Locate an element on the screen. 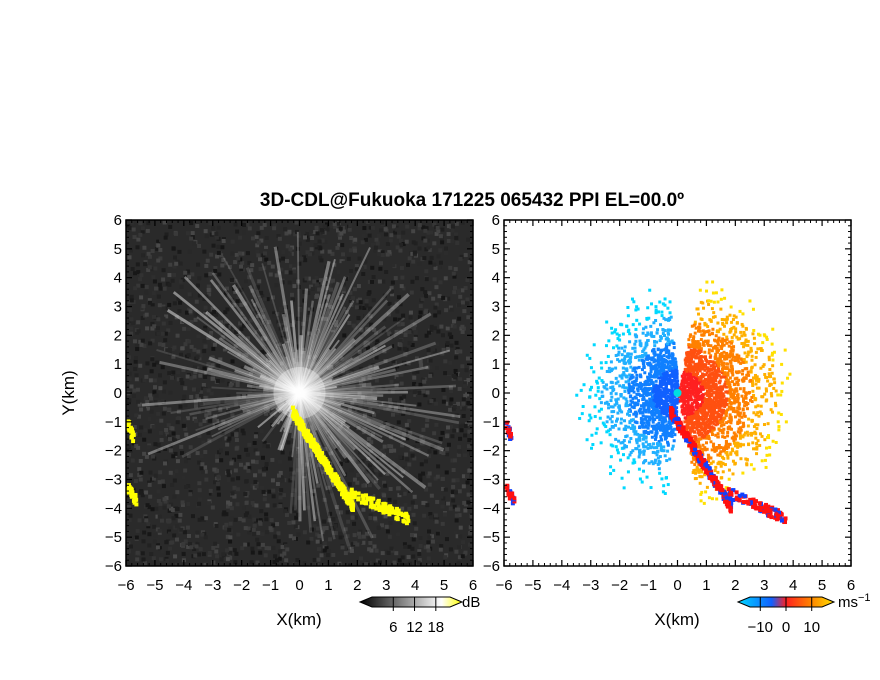 The width and height of the screenshot is (880, 680). x-tick-label: 3 is located at coordinates (386, 585).